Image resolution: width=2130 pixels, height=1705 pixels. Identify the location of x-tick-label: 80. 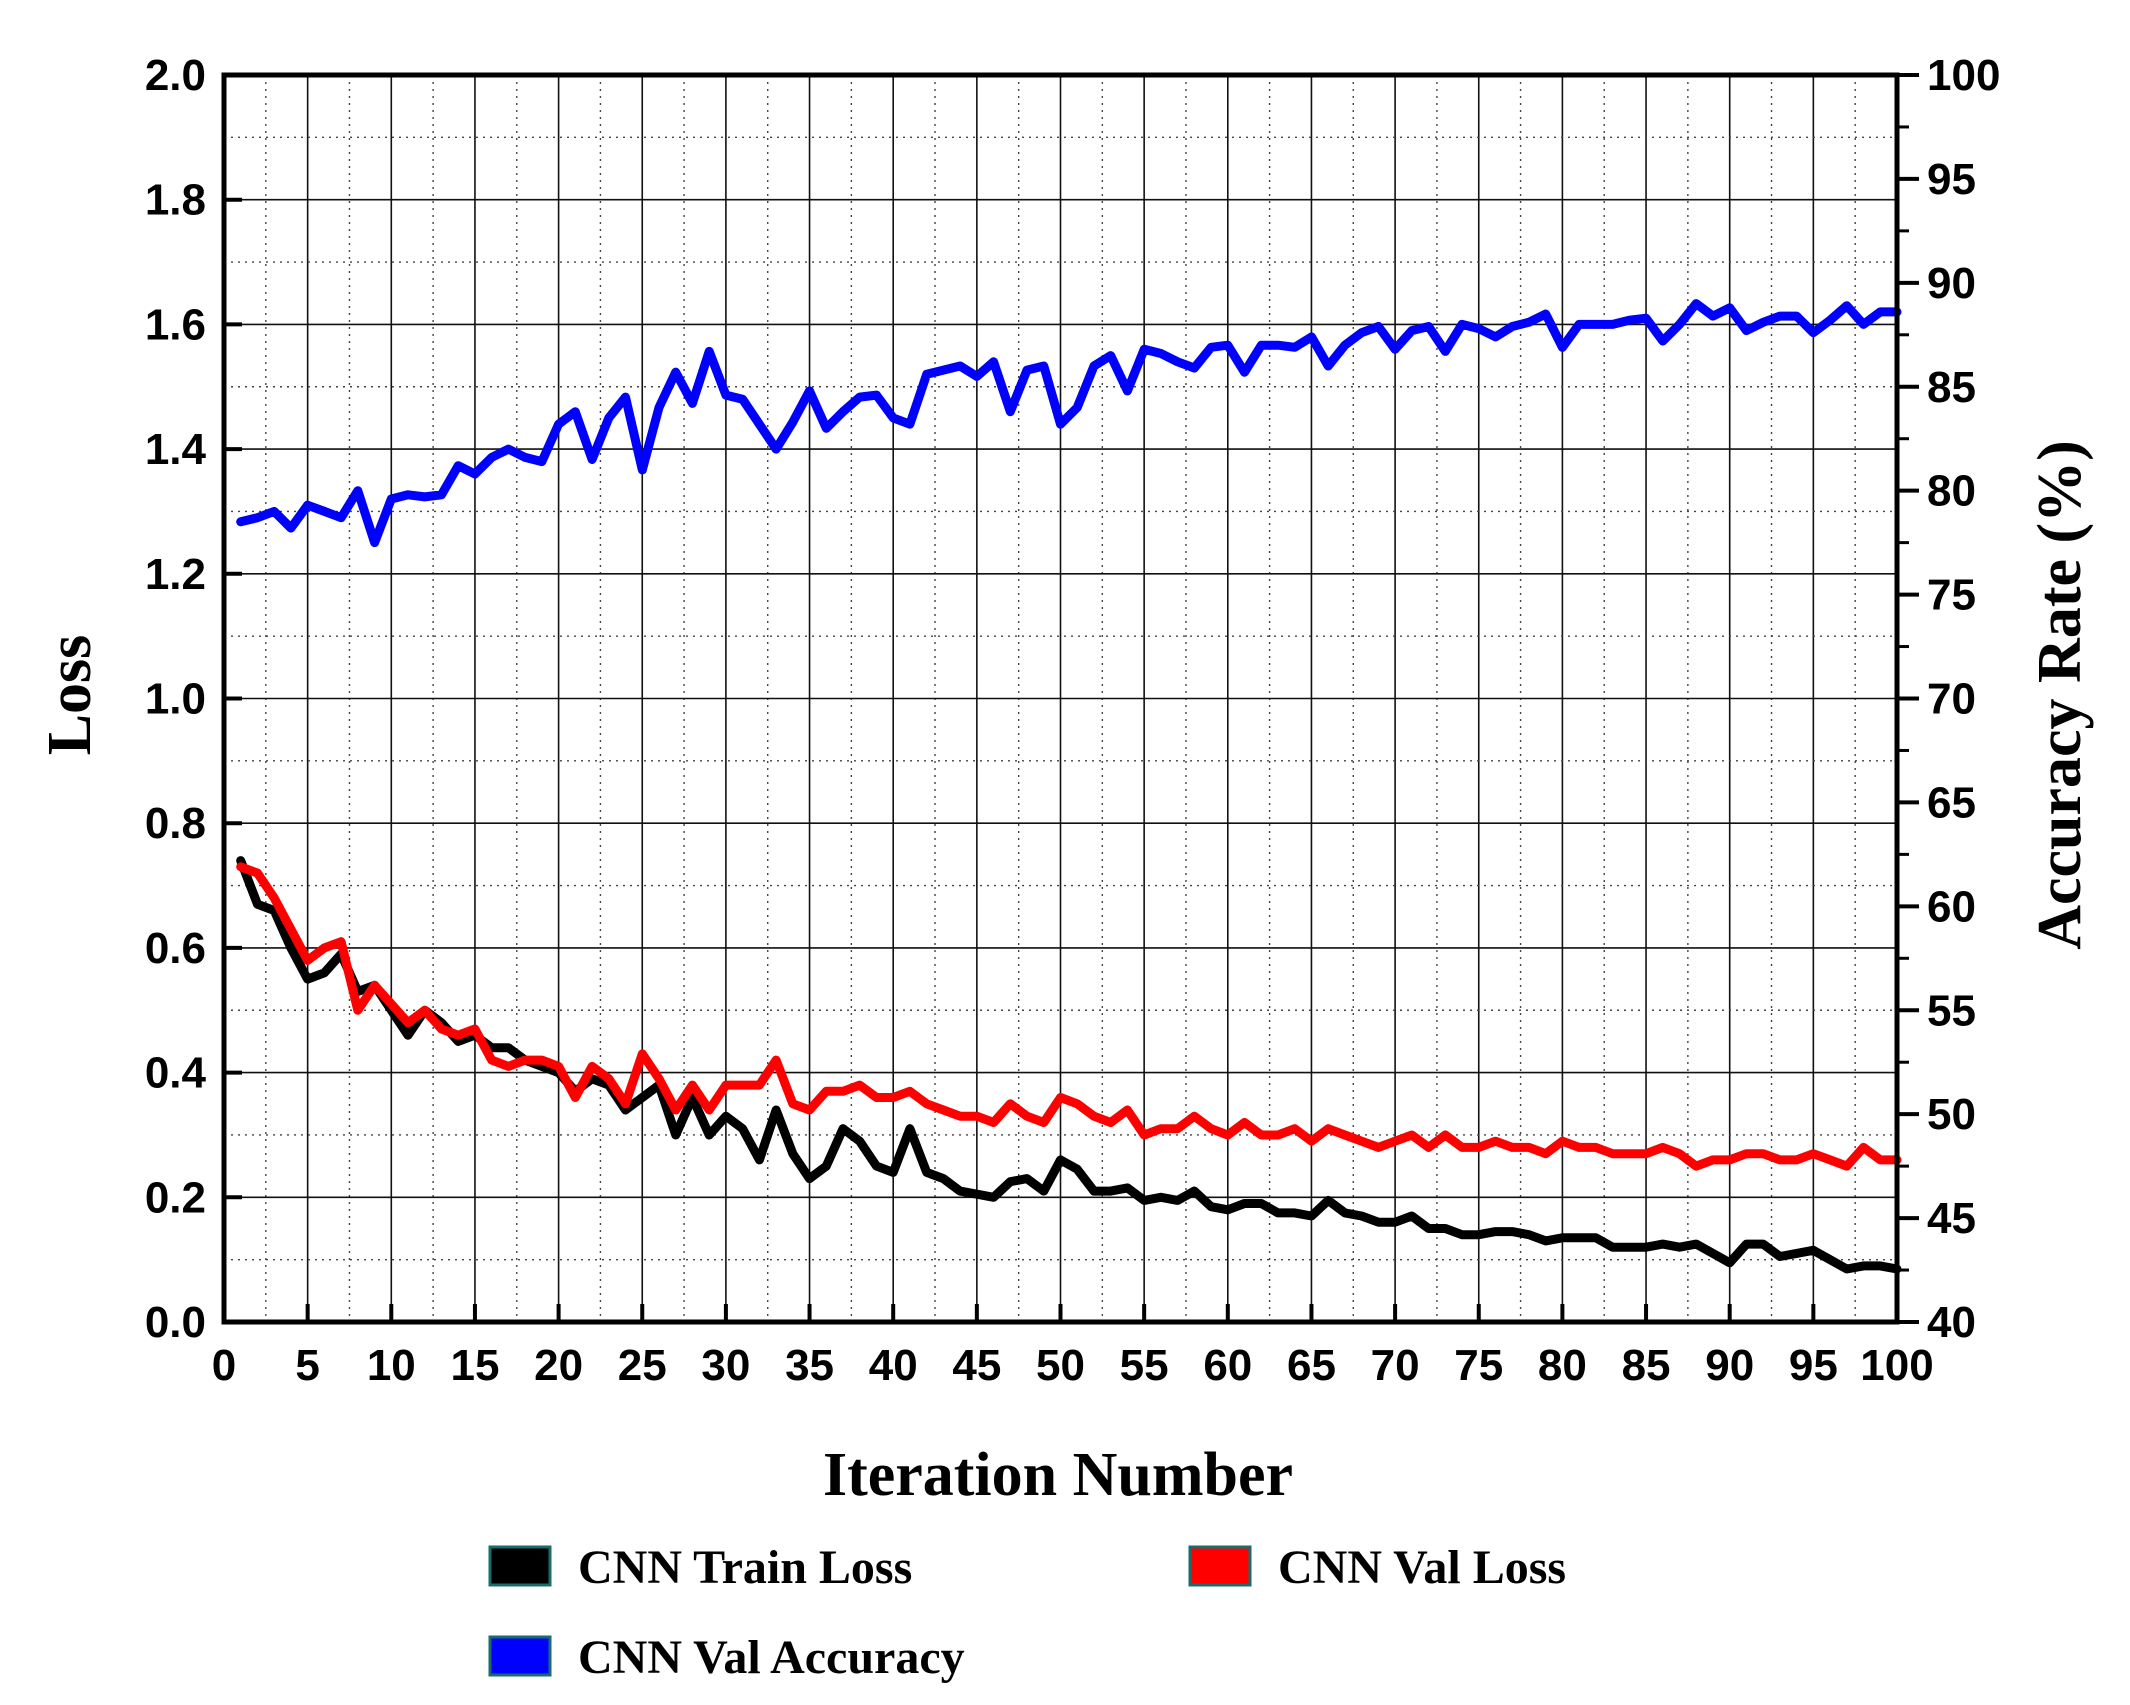
(1562, 1365).